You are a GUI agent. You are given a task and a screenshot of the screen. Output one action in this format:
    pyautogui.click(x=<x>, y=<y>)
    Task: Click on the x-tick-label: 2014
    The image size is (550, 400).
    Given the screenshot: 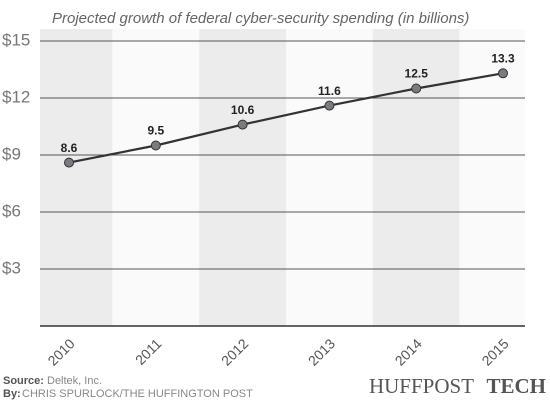 What is the action you would take?
    pyautogui.click(x=408, y=351)
    